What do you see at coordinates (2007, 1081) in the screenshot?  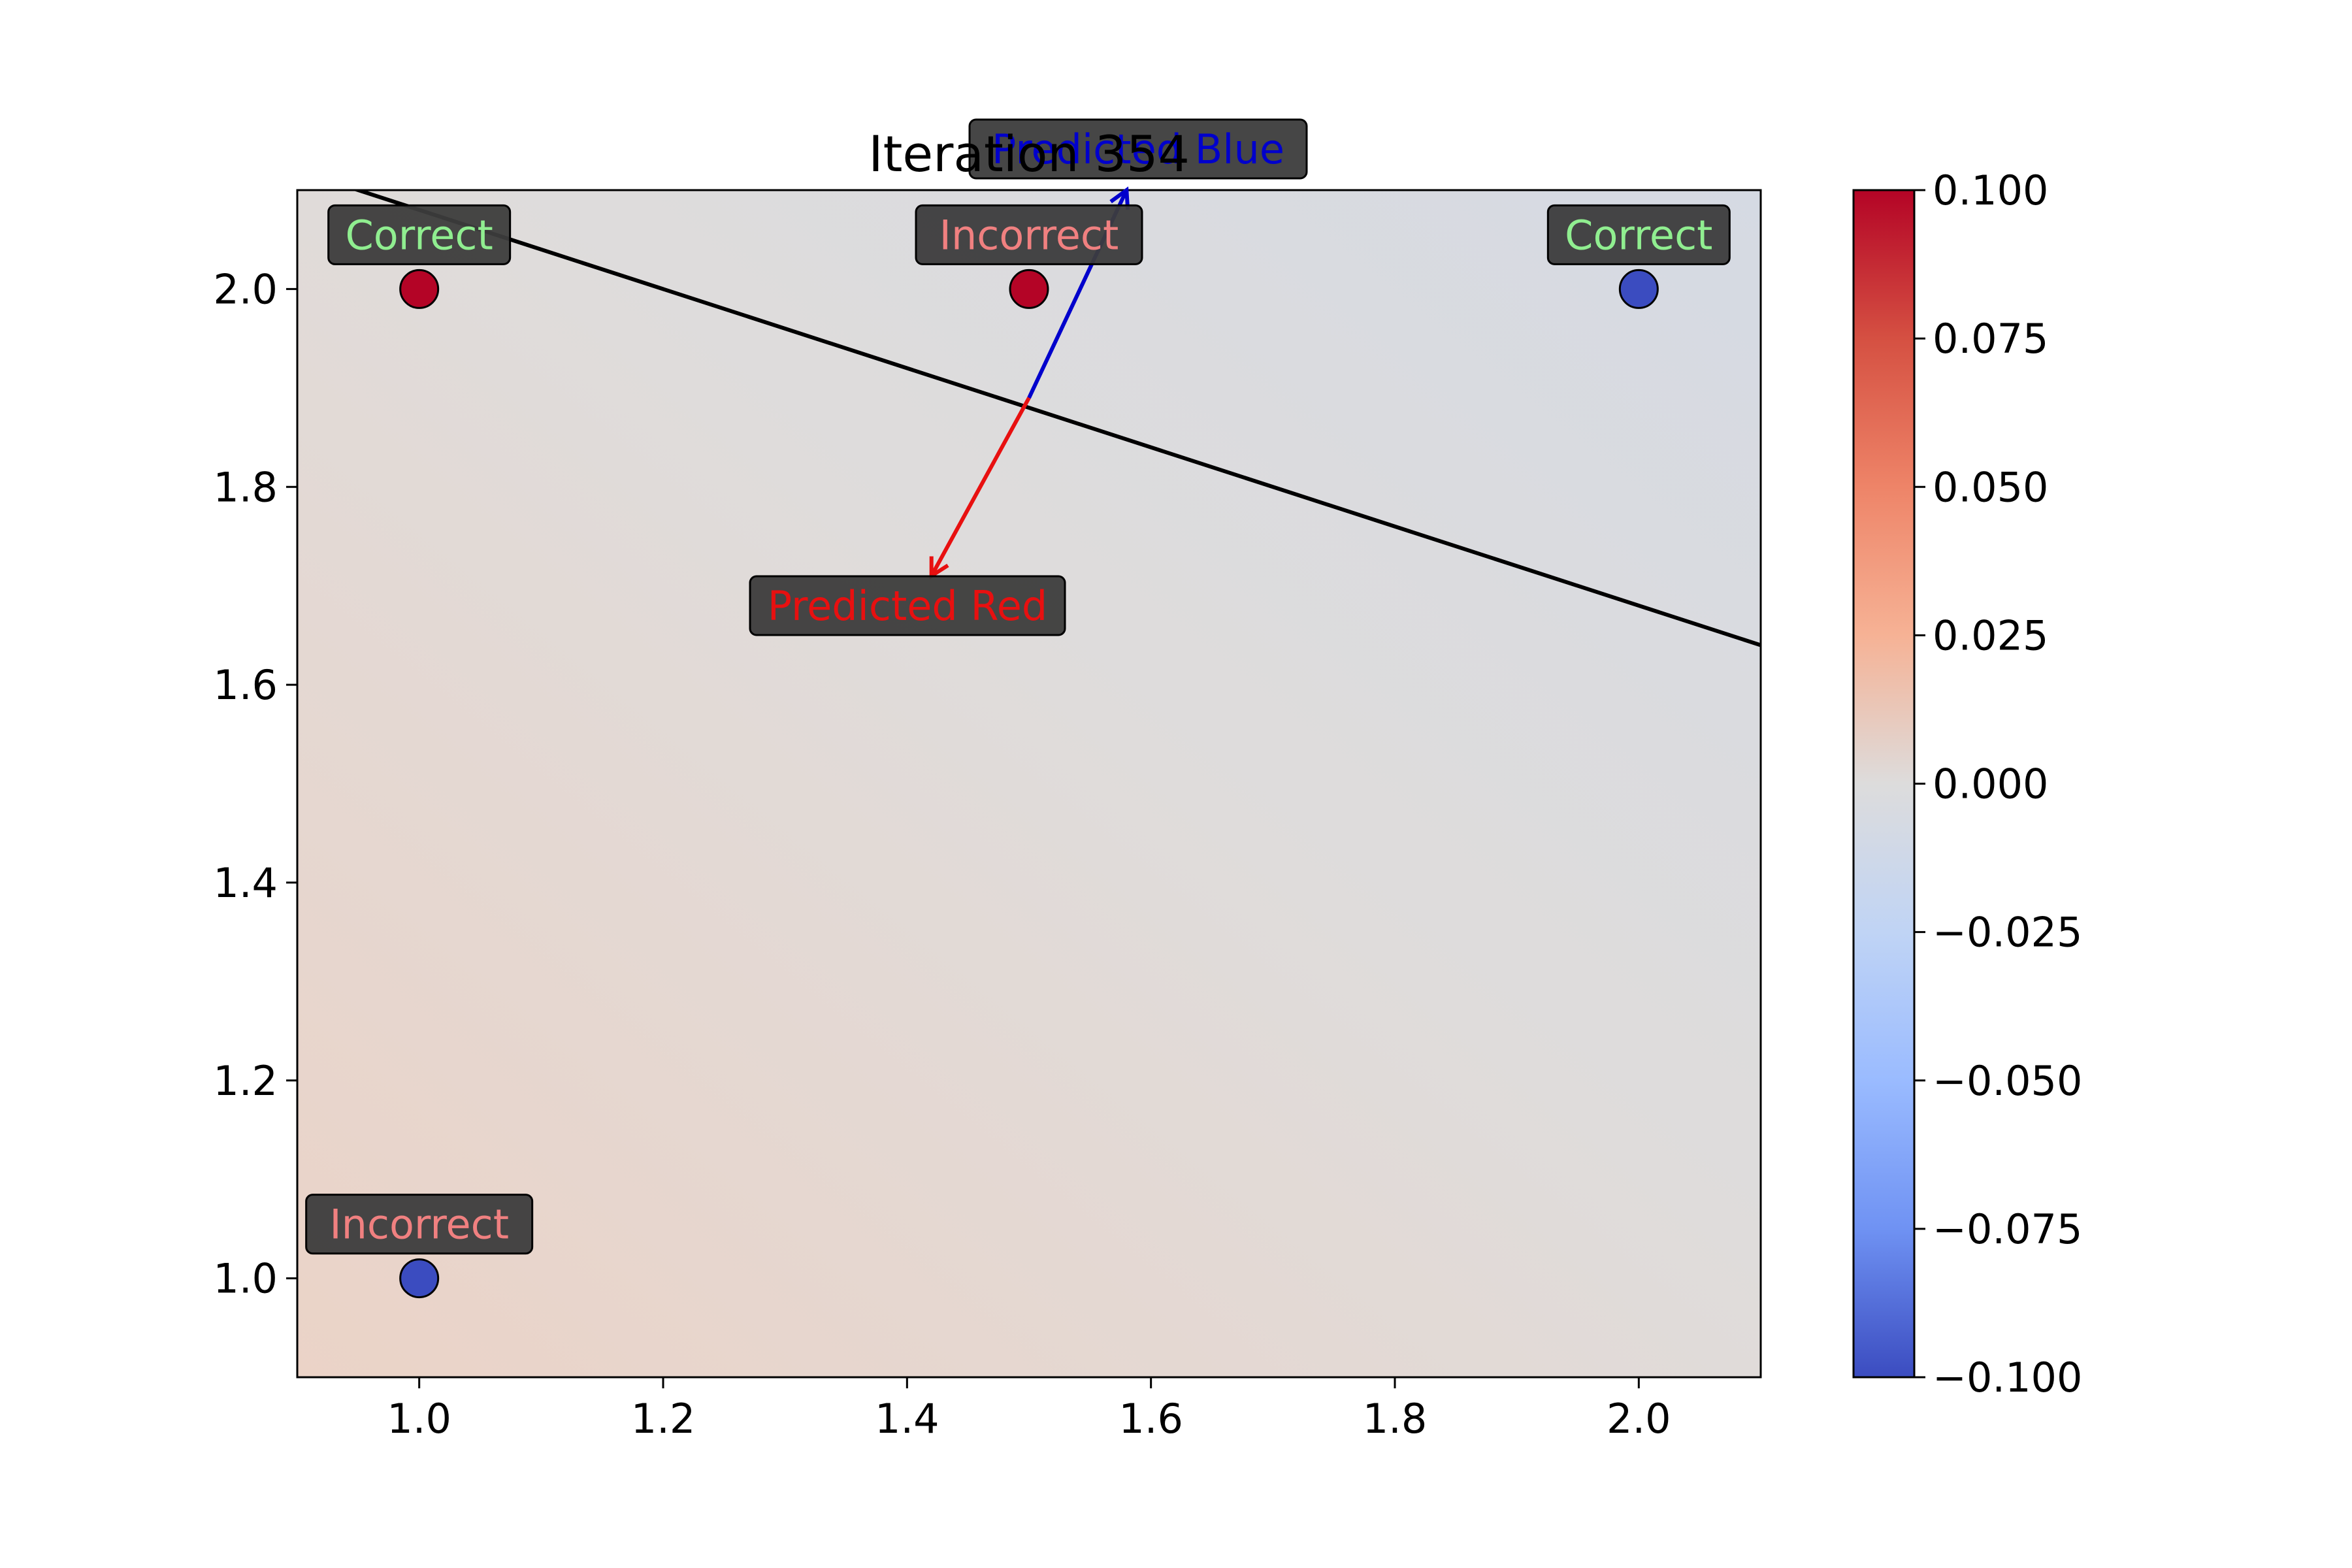 I see `colorbar-tick-label: −0.050` at bounding box center [2007, 1081].